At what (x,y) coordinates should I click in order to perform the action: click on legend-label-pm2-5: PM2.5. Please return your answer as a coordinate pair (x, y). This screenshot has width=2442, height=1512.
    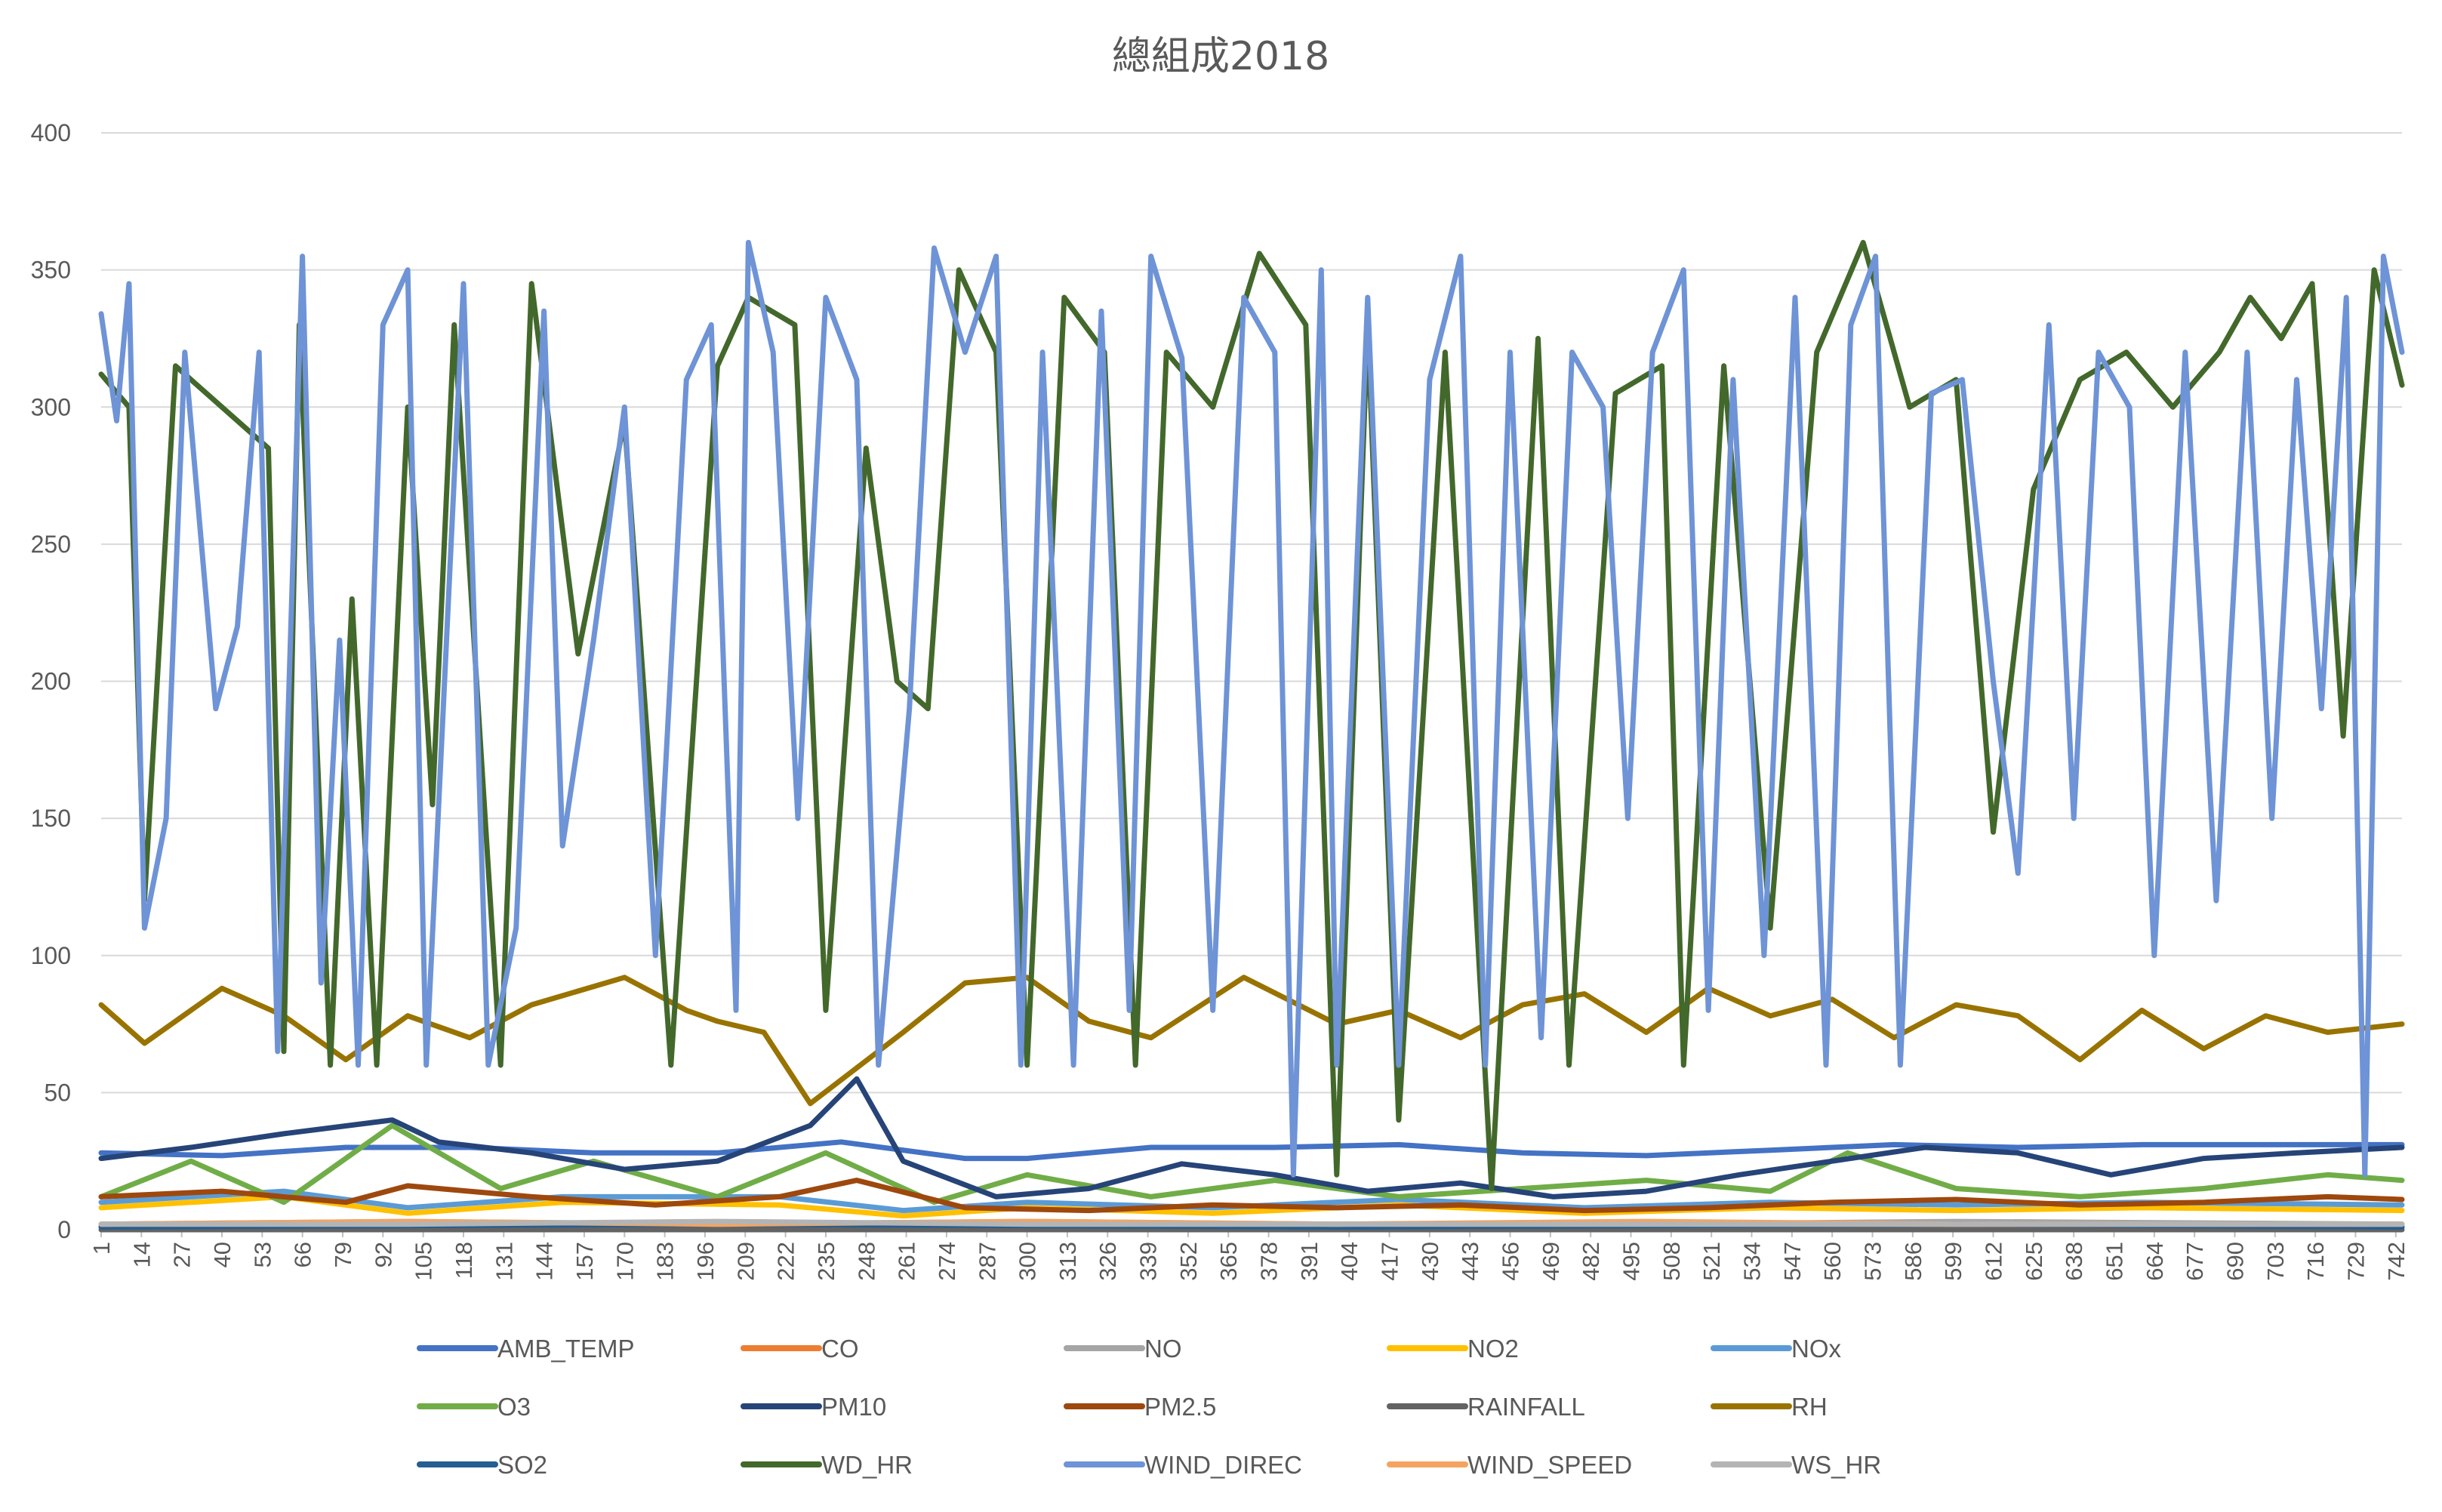
    Looking at the image, I should click on (1180, 1407).